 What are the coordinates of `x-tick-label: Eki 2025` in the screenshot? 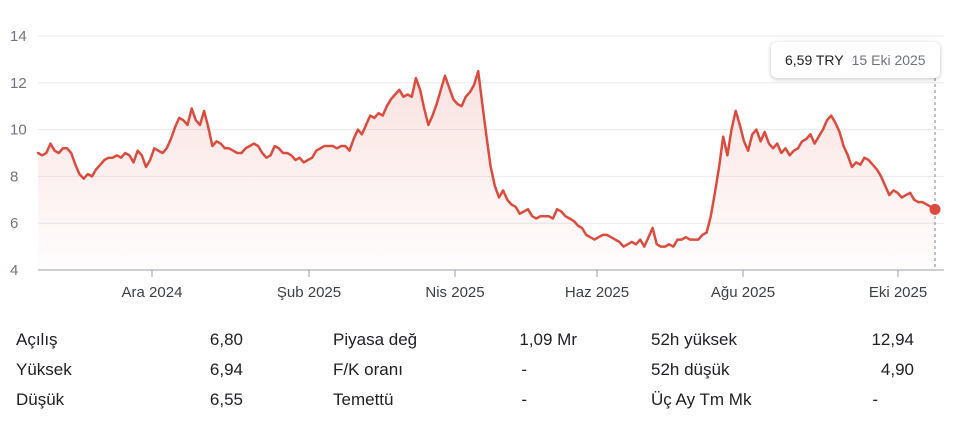 It's located at (898, 292).